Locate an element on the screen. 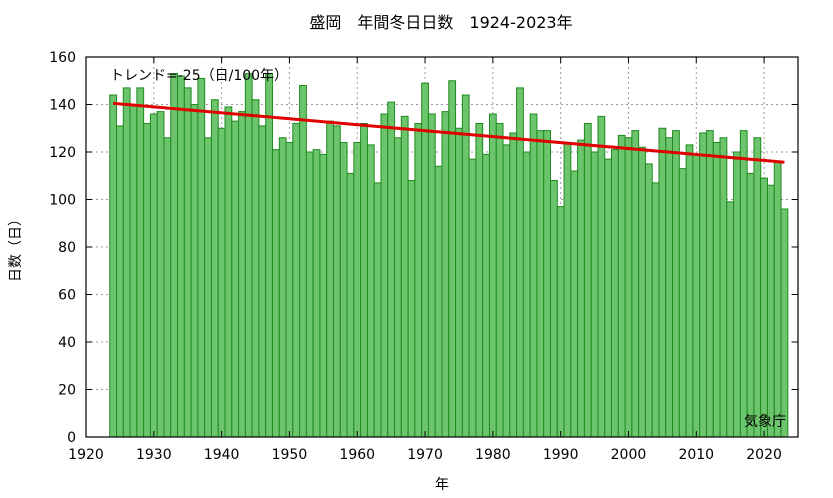 The width and height of the screenshot is (833, 498). bar-1991 is located at coordinates (567, 290).